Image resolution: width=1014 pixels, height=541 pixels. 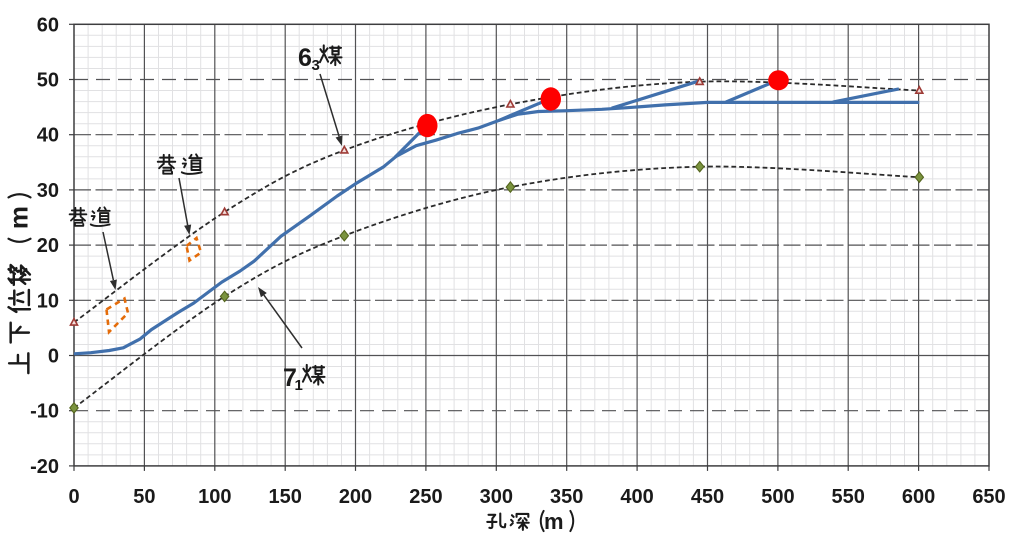 What do you see at coordinates (566, 497) in the screenshot?
I see `svg-text: 350` at bounding box center [566, 497].